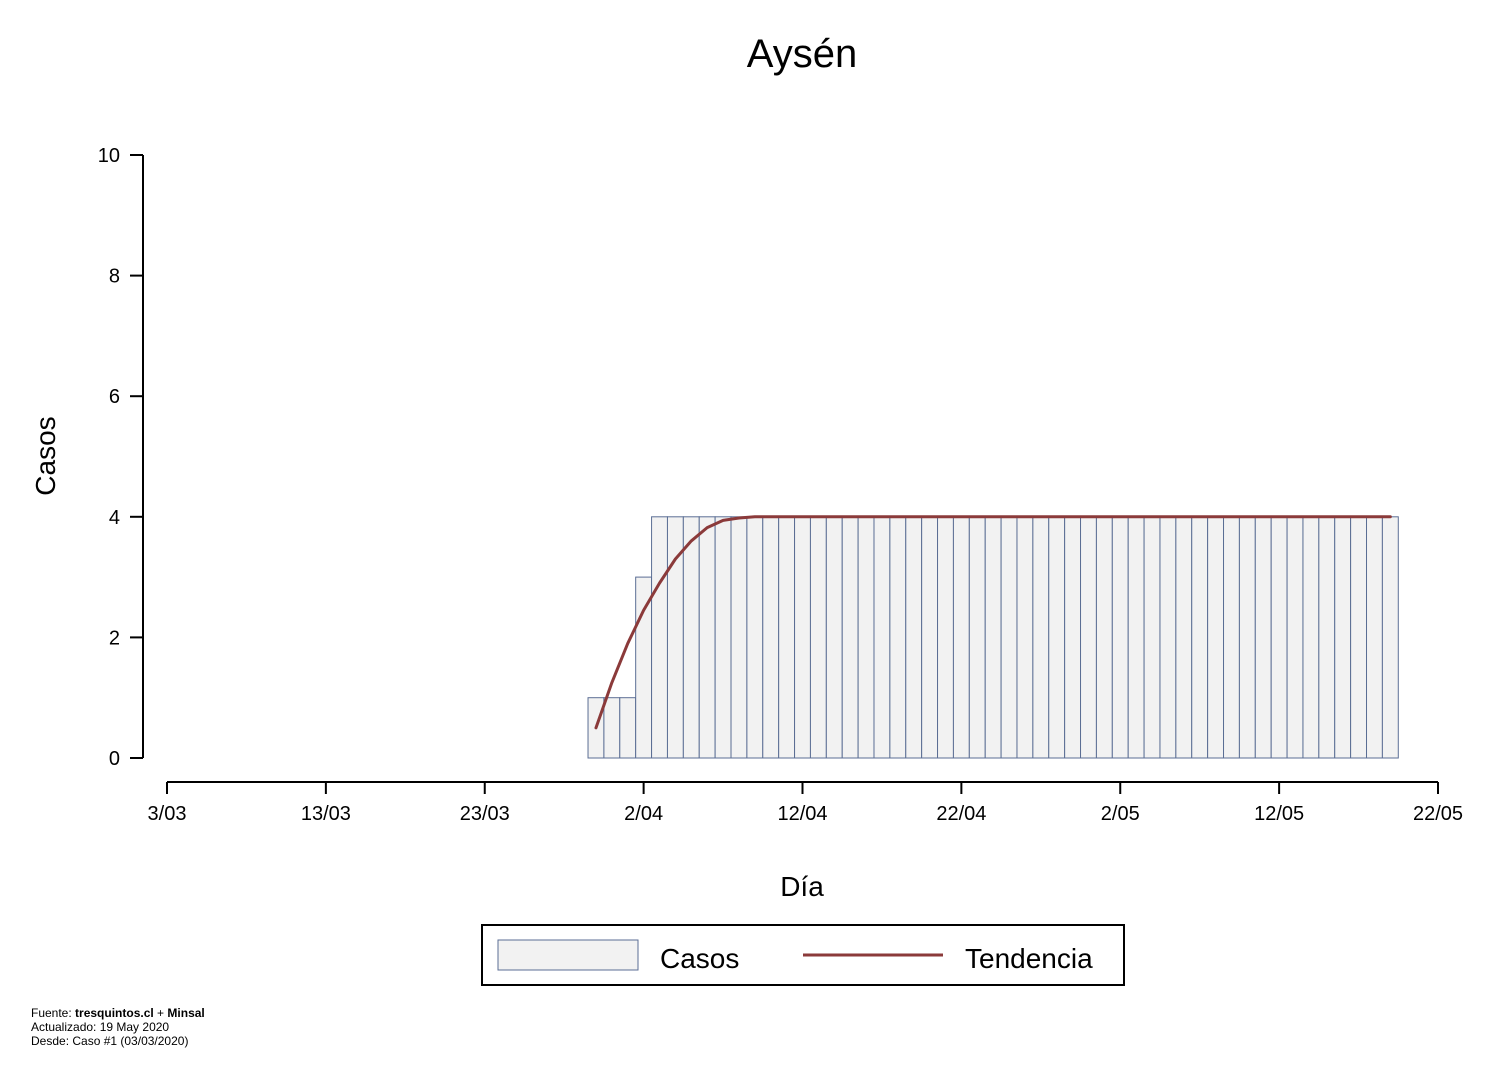  Describe the element at coordinates (114, 759) in the screenshot. I see `y-tick-label: 0` at that location.